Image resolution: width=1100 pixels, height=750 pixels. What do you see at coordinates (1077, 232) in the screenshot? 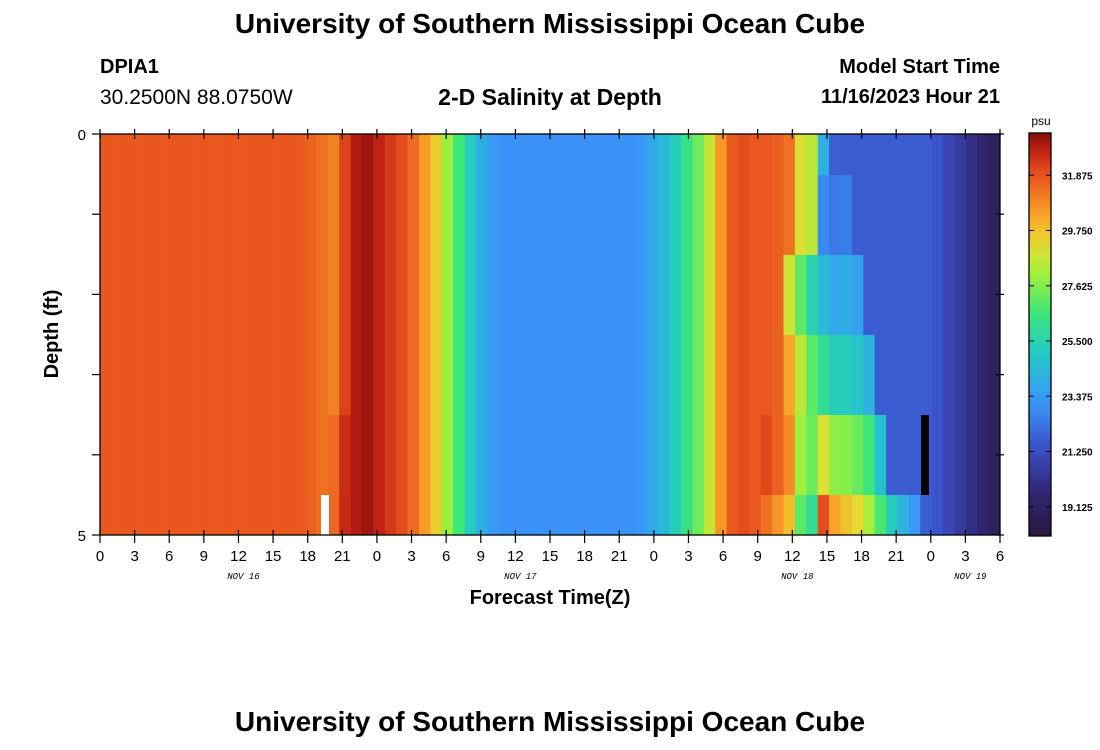
I see `colorbar-tick-label: 29.750` at bounding box center [1077, 232].